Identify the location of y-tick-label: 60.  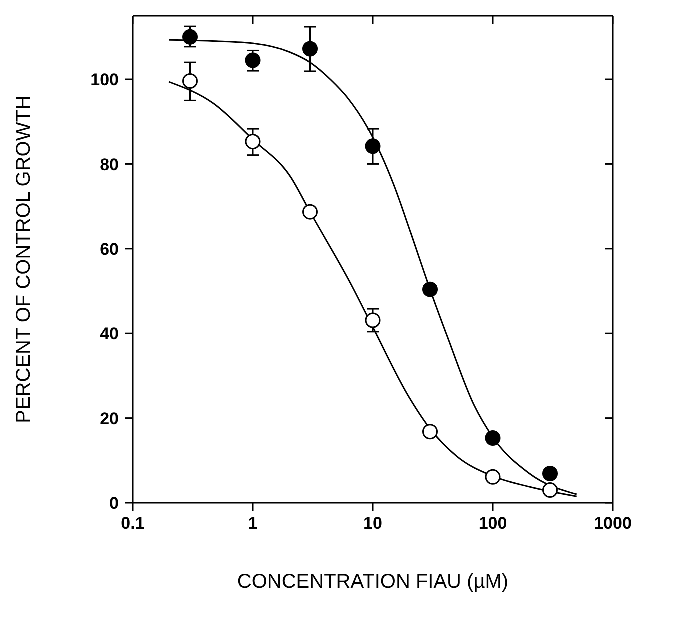
(109, 249).